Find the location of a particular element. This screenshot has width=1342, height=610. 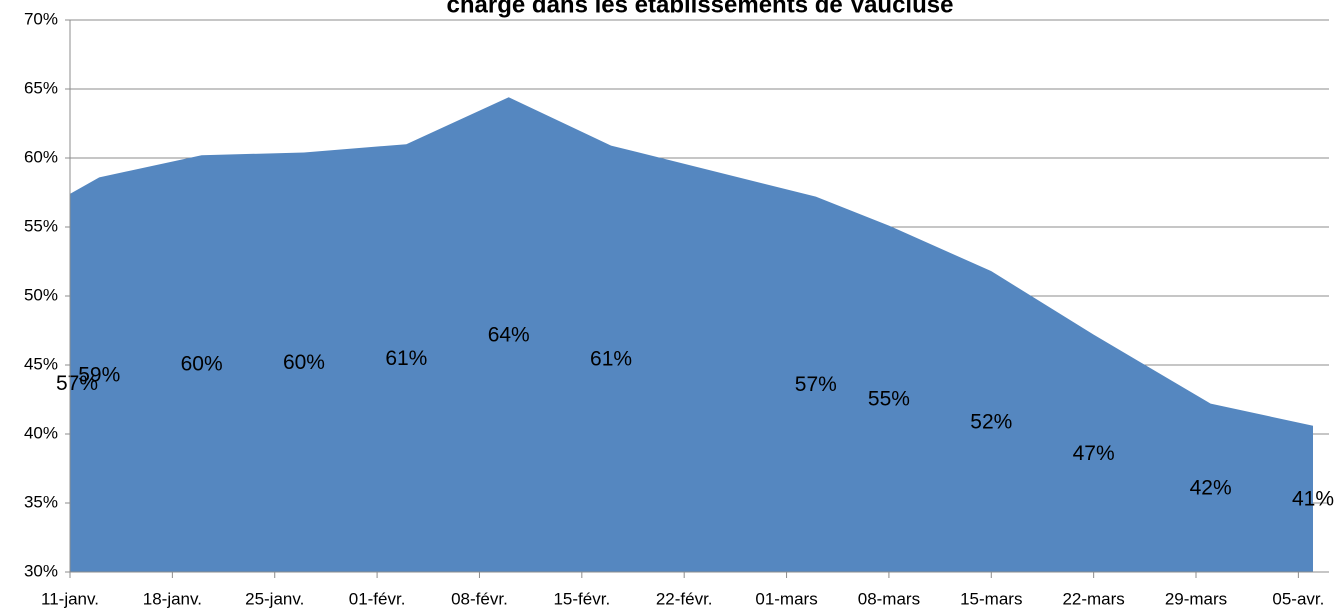

x-tick-label: 29-mars is located at coordinates (1196, 598).